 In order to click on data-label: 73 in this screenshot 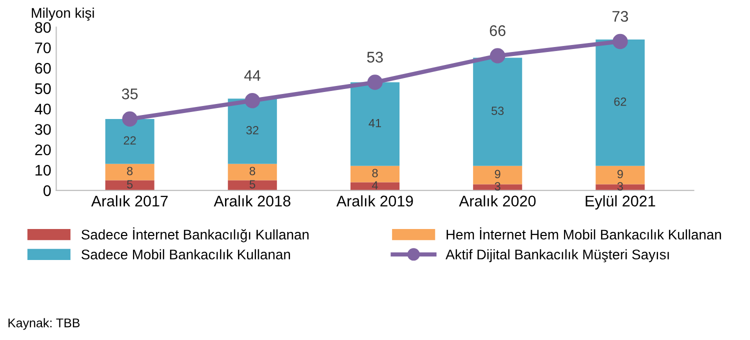, I will do `click(620, 16)`.